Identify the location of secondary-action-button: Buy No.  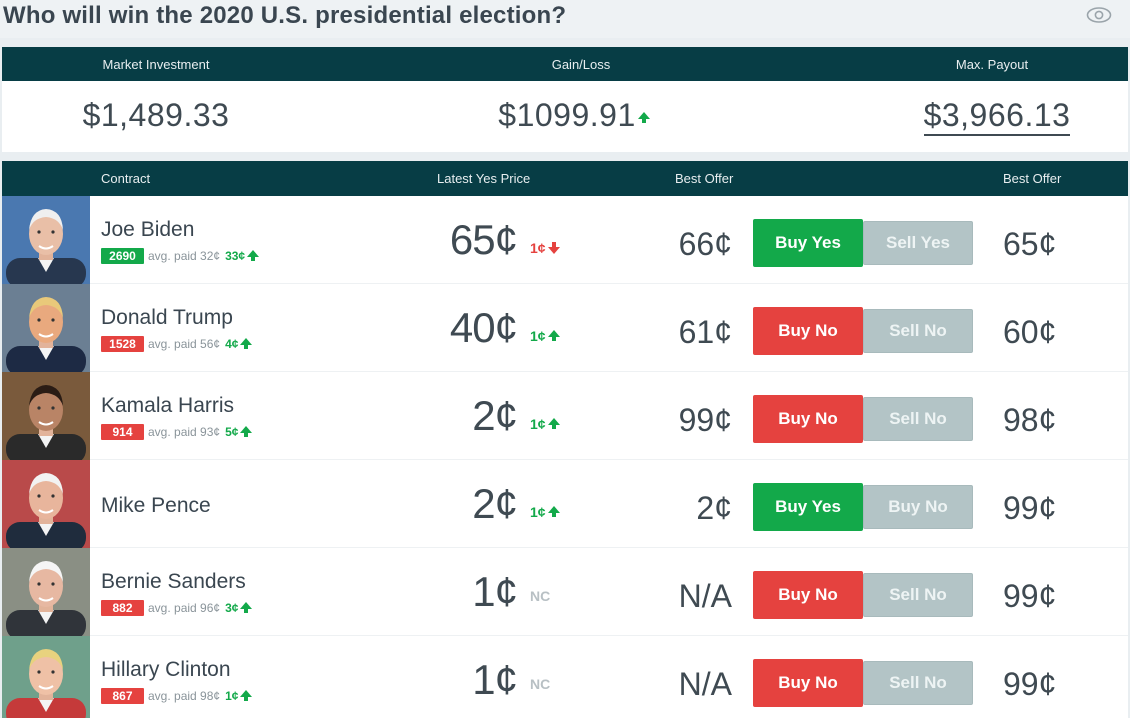
(918, 507).